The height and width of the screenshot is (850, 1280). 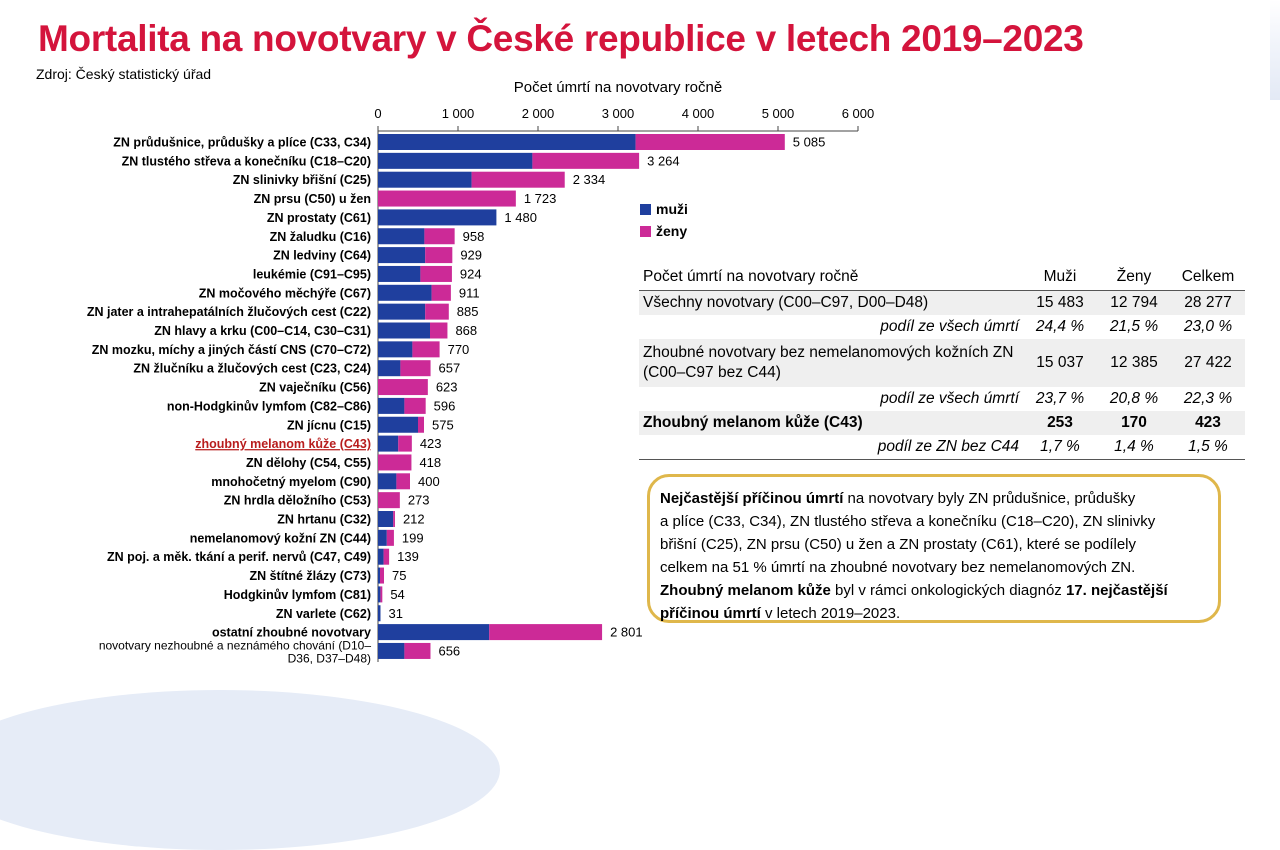 I want to click on callout-text: byl v rámci onkologických diagnóz, so click(x=948, y=590).